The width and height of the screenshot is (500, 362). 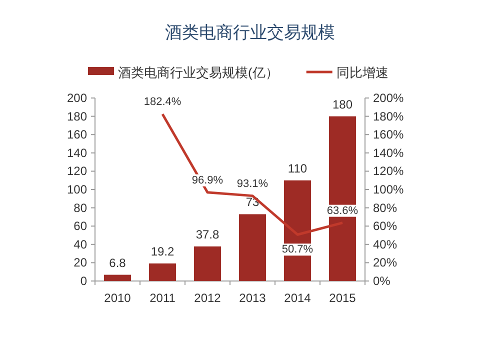 What do you see at coordinates (252, 298) in the screenshot?
I see `x-tick-label: 2013` at bounding box center [252, 298].